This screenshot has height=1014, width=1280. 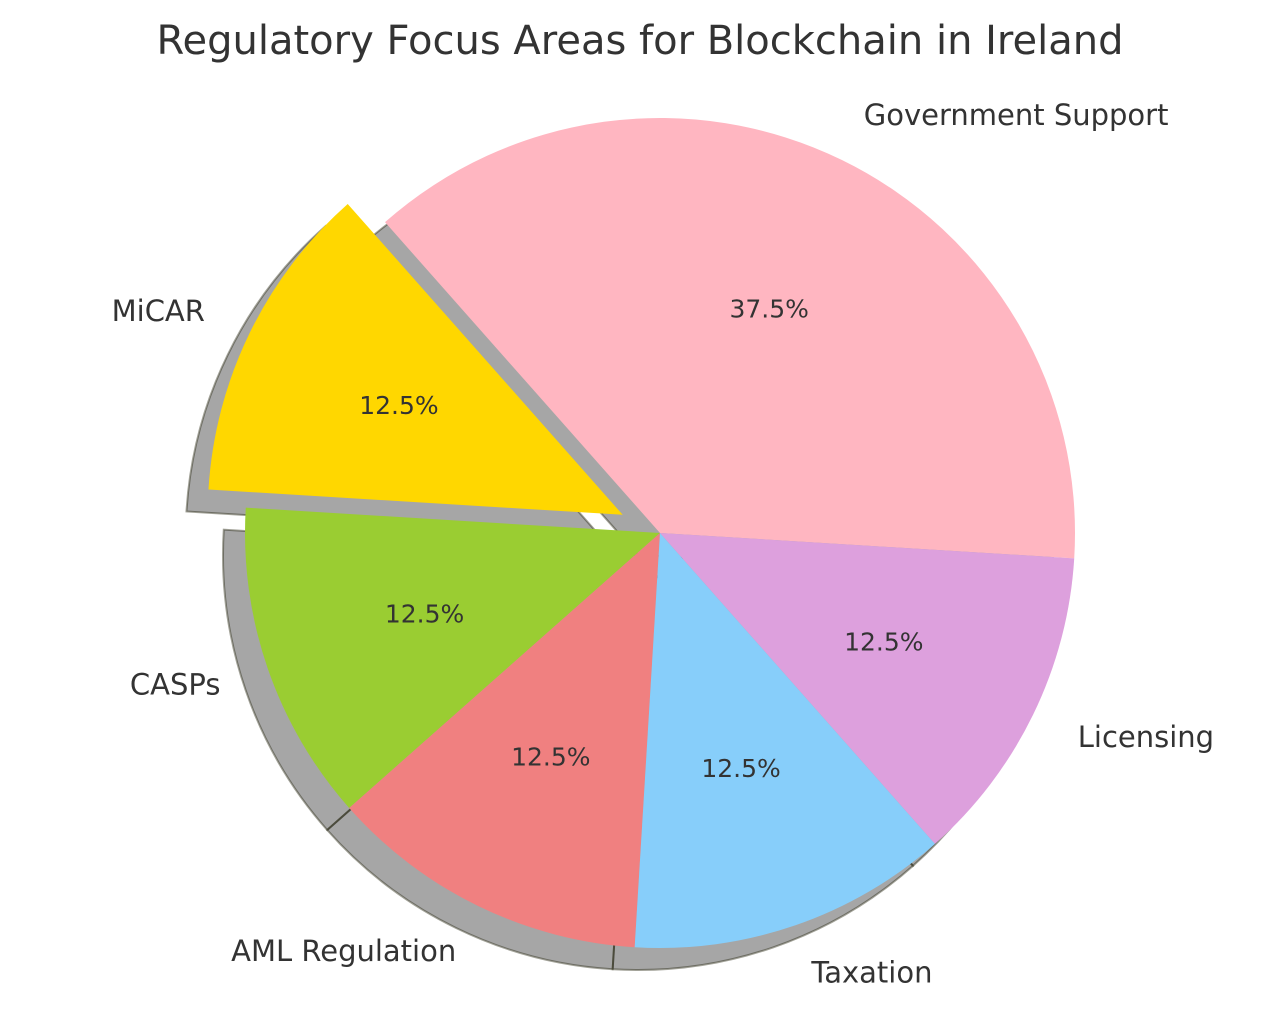 I want to click on pie-slice-licensing, so click(x=867, y=688).